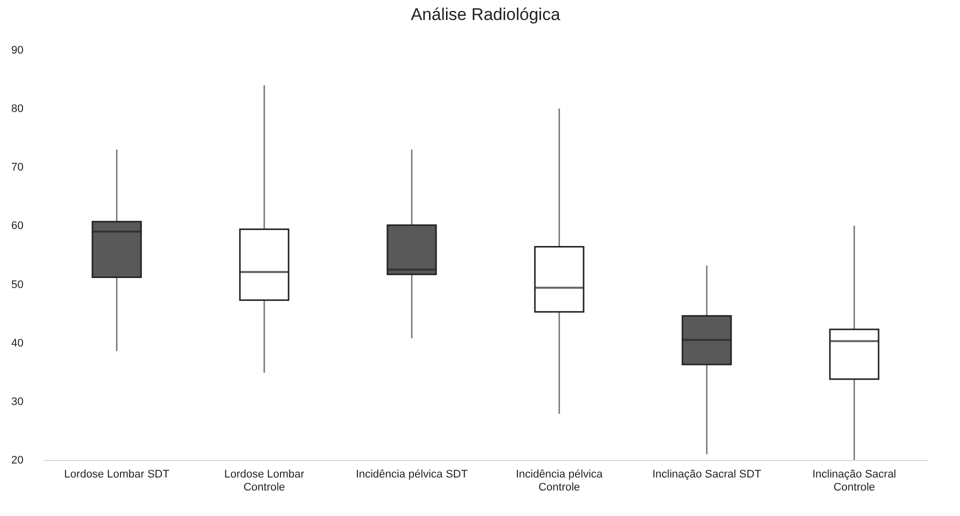 This screenshot has height=516, width=960. Describe the element at coordinates (17, 402) in the screenshot. I see `y-tick-label: 30` at that location.